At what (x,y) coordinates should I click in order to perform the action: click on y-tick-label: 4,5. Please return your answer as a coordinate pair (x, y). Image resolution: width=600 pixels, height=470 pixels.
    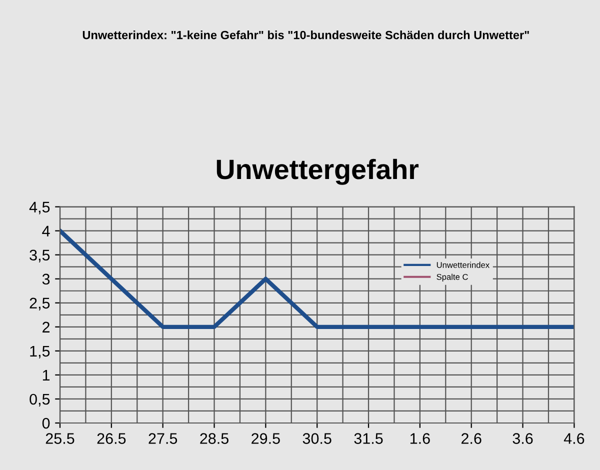
    Looking at the image, I should click on (39, 208).